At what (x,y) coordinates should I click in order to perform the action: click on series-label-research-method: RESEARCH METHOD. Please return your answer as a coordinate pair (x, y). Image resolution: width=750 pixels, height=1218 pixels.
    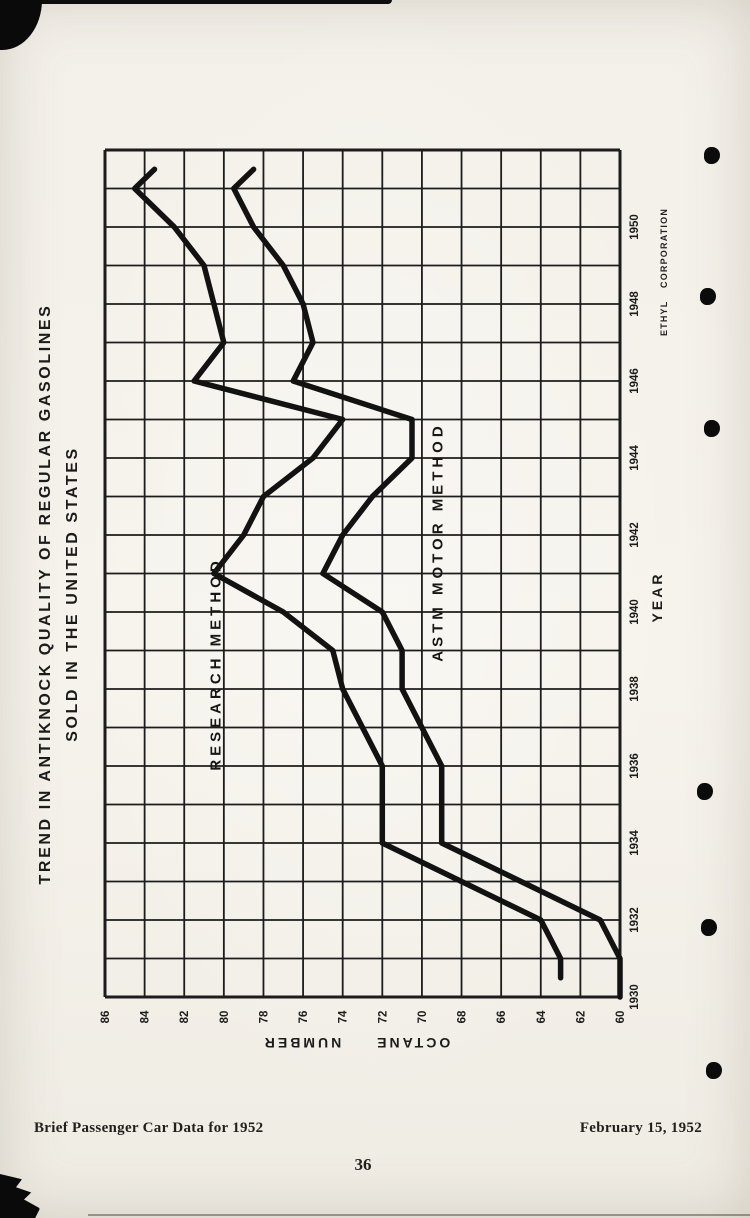
    Looking at the image, I should click on (216, 664).